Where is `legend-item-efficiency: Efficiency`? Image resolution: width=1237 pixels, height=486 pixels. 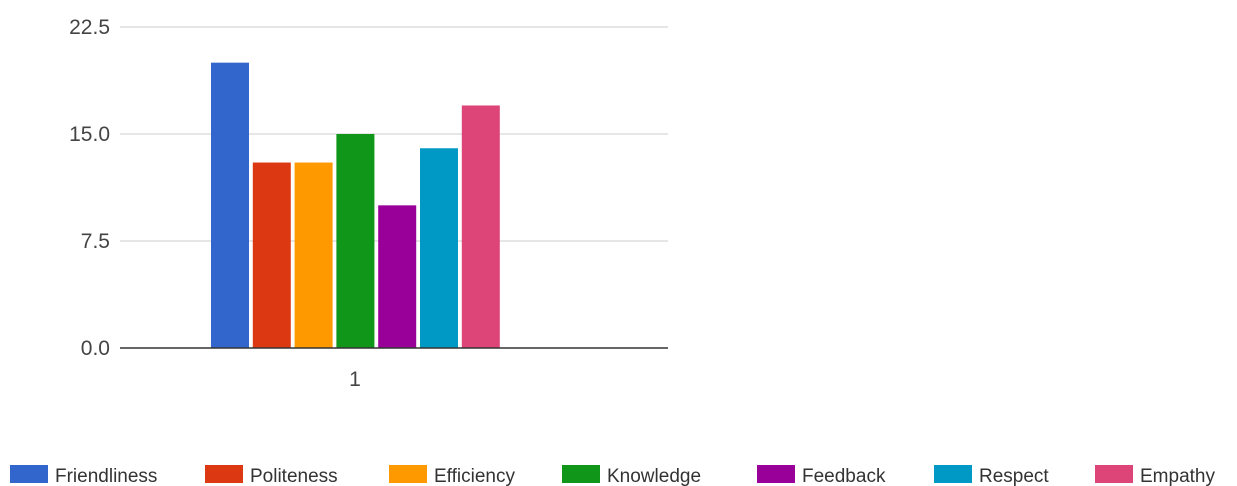
legend-item-efficiency: Efficiency is located at coordinates (452, 475).